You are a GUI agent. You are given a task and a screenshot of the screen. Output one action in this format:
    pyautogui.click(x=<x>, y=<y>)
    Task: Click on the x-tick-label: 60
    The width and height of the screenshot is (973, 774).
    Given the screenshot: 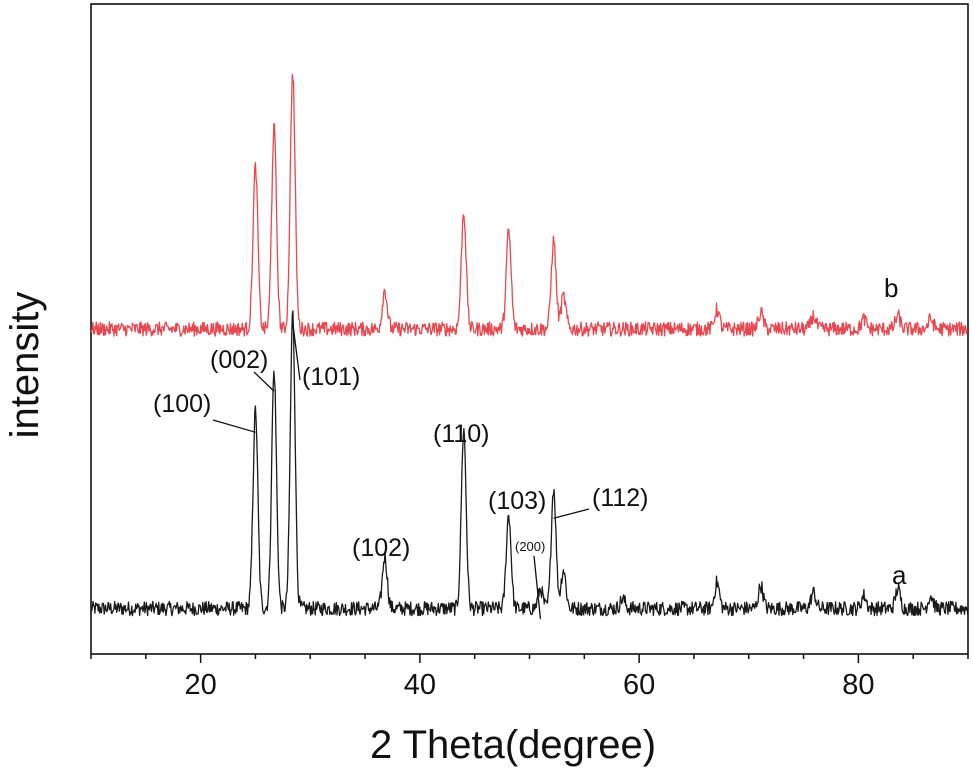 What is the action you would take?
    pyautogui.click(x=639, y=685)
    